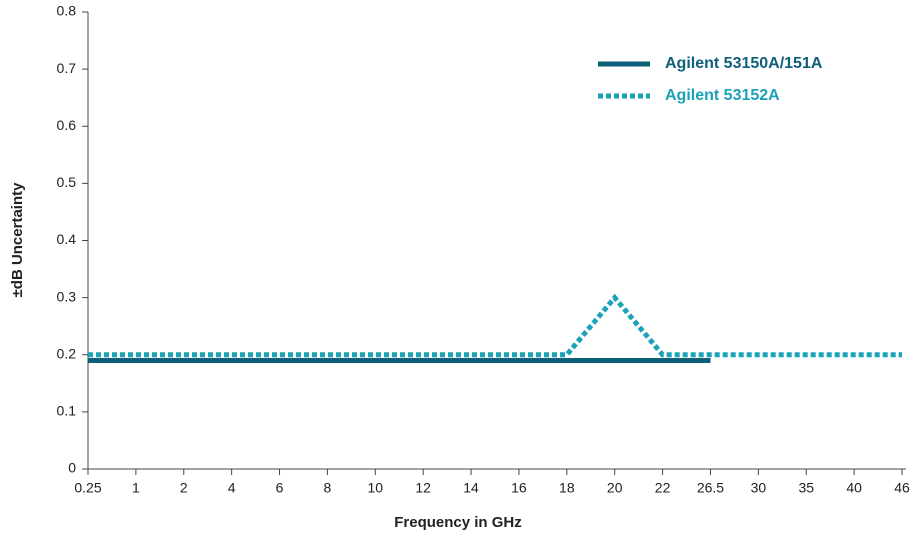  Describe the element at coordinates (87, 488) in the screenshot. I see `x-tick-label: 0.25` at that location.